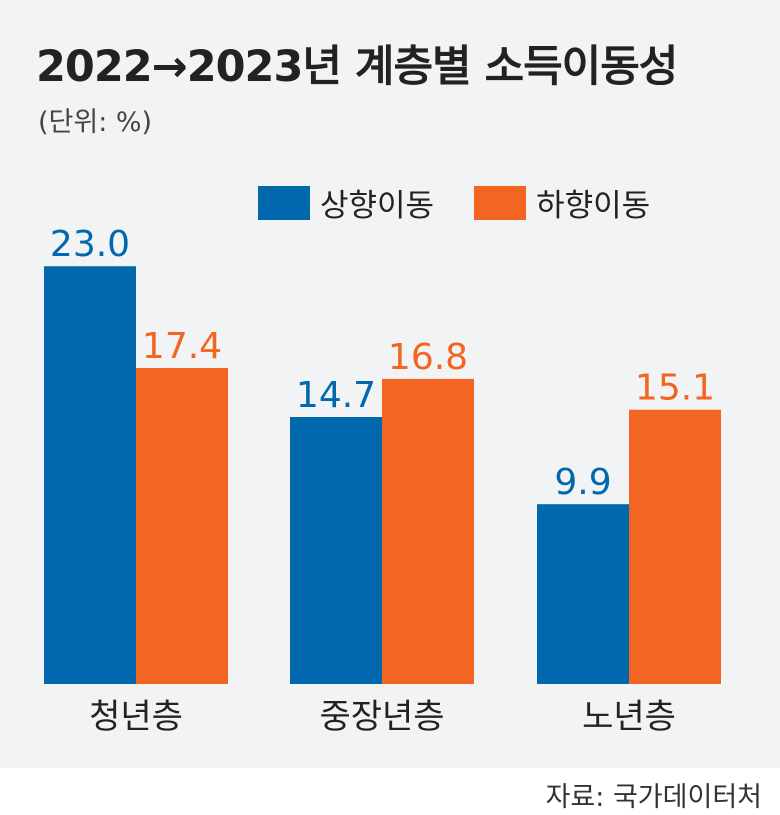 The height and width of the screenshot is (815, 780). I want to click on legend: 상향이동 하향이동, so click(474, 202).